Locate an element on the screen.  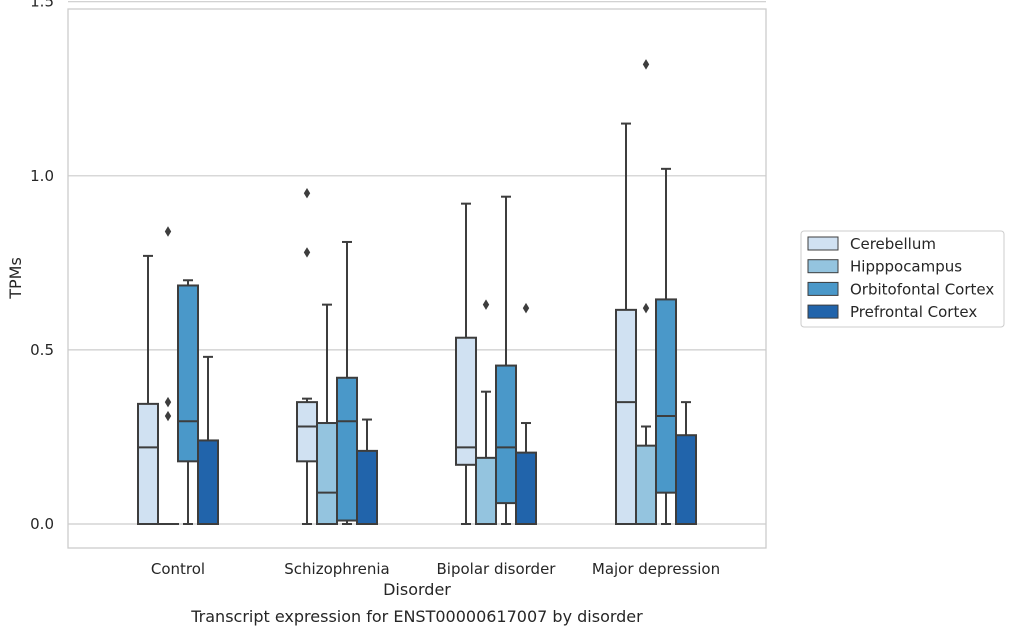
x-tick-label: Schizophrenia is located at coordinates (336, 569).